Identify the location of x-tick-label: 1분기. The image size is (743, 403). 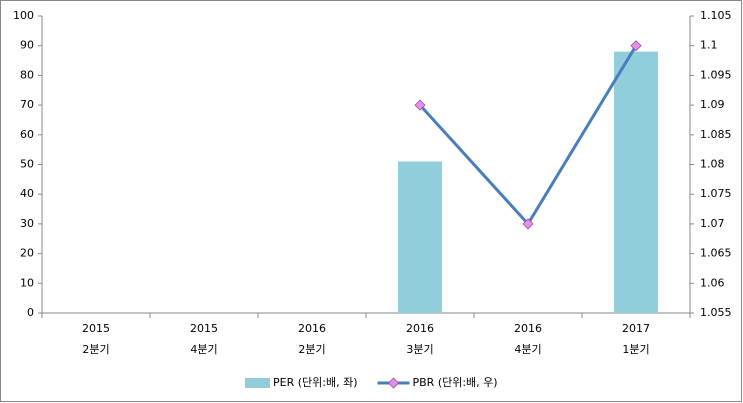
(635, 349).